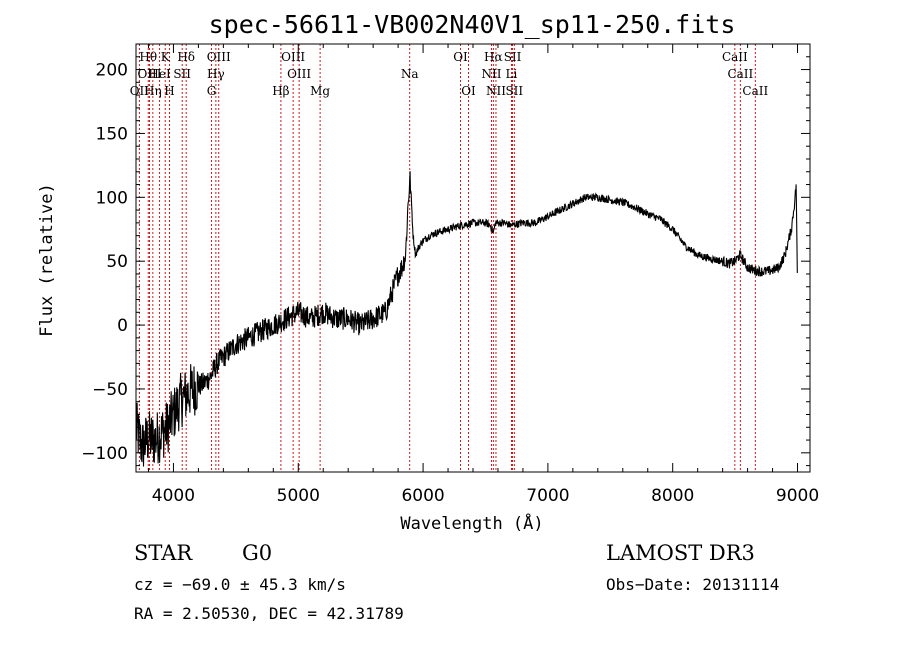 The height and width of the screenshot is (649, 900). I want to click on line-label-20: NII, so click(491, 74).